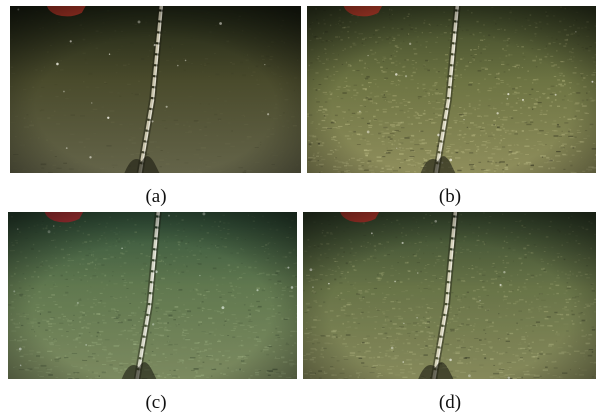 The image size is (600, 416). What do you see at coordinates (450, 196) in the screenshot?
I see `caption-b: (b)` at bounding box center [450, 196].